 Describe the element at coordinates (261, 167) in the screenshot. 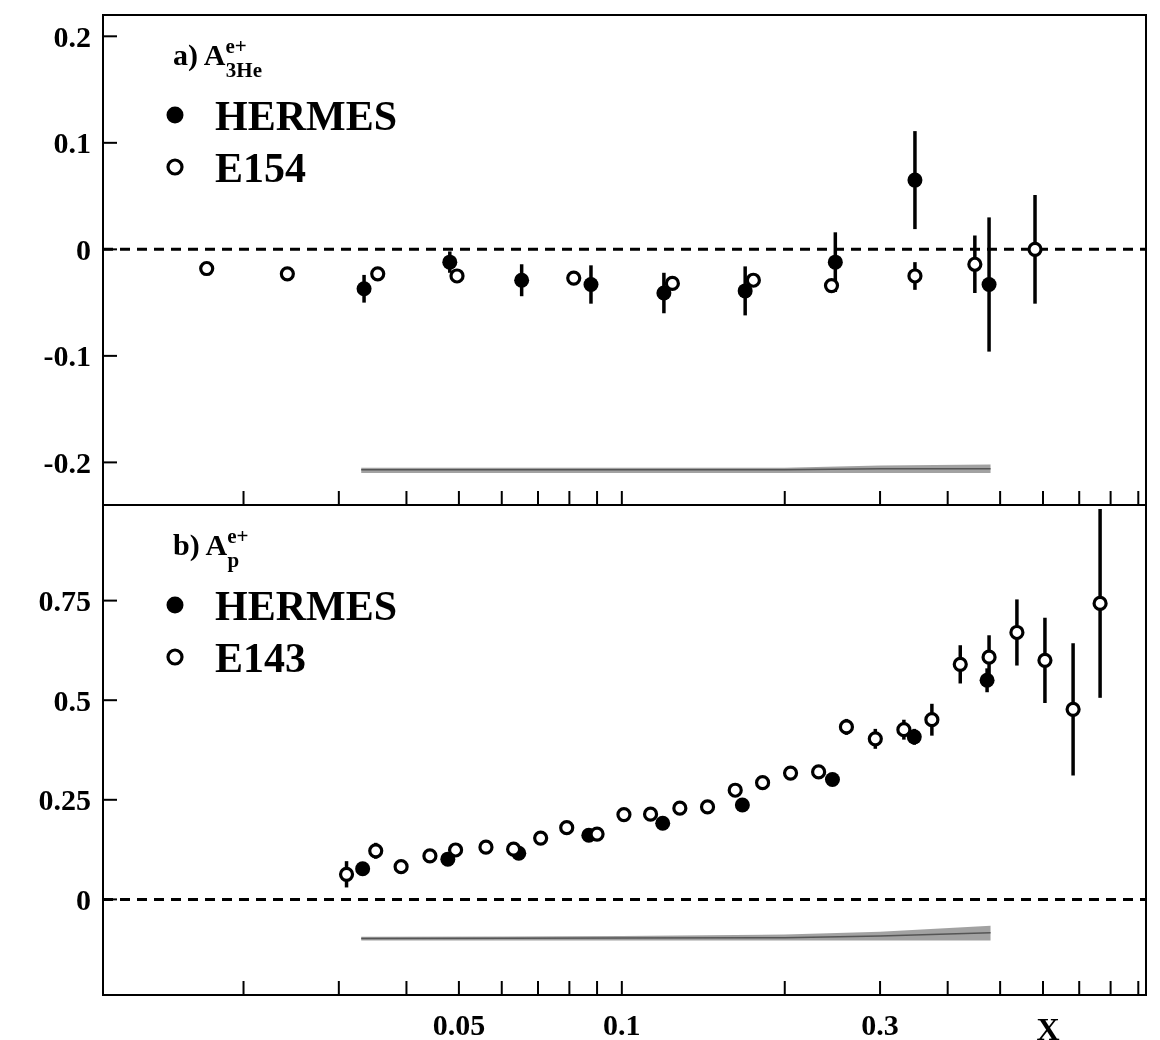

I see `legend-label: E154` at that location.